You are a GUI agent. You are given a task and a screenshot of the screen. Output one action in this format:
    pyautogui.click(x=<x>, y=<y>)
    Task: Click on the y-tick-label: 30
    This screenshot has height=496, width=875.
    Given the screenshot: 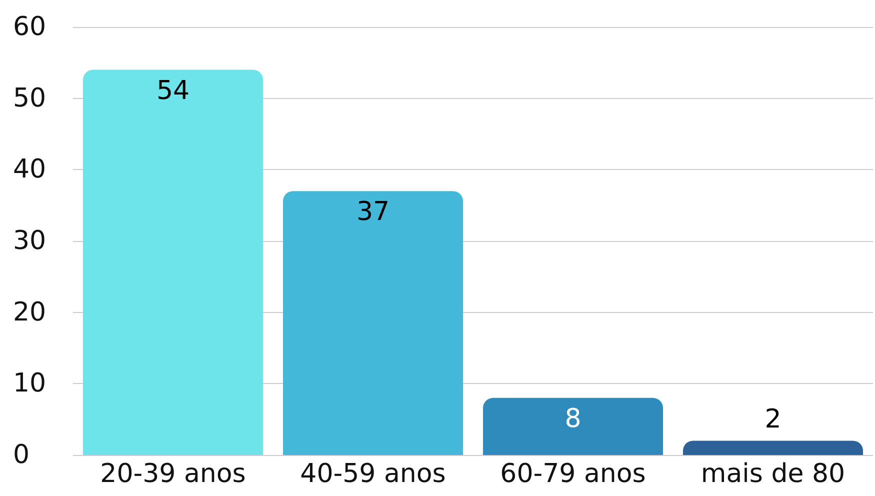 What is the action you would take?
    pyautogui.click(x=29, y=241)
    